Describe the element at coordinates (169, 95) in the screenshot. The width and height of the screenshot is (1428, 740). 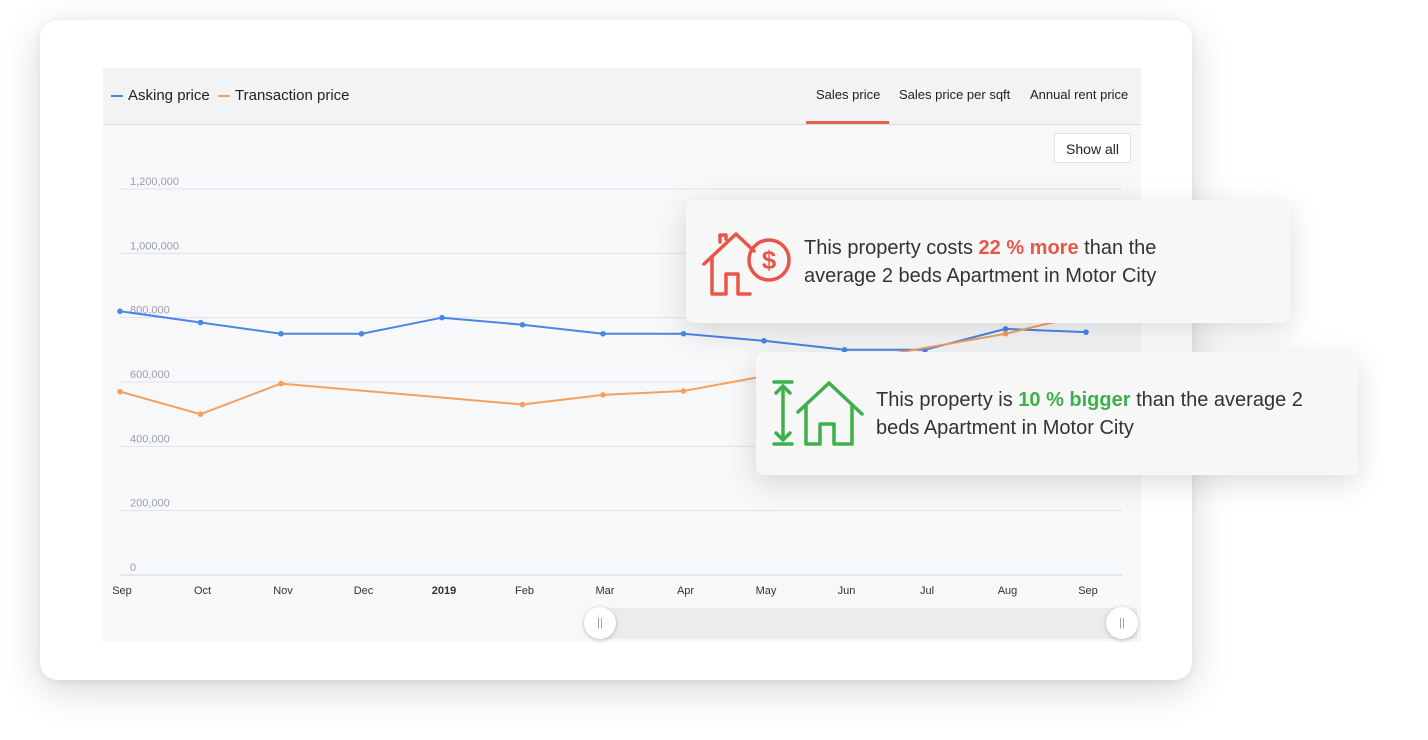
I see `legend-asking-label: Asking price` at that location.